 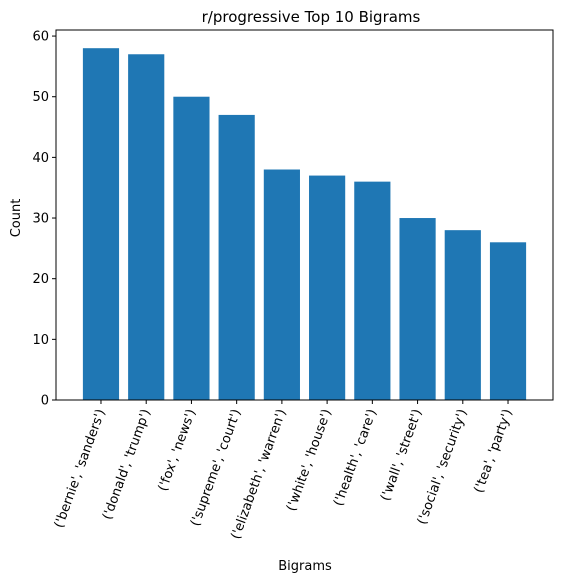 What do you see at coordinates (401, 455) in the screenshot?
I see `x-tick-label: ('wall', 'street')` at bounding box center [401, 455].